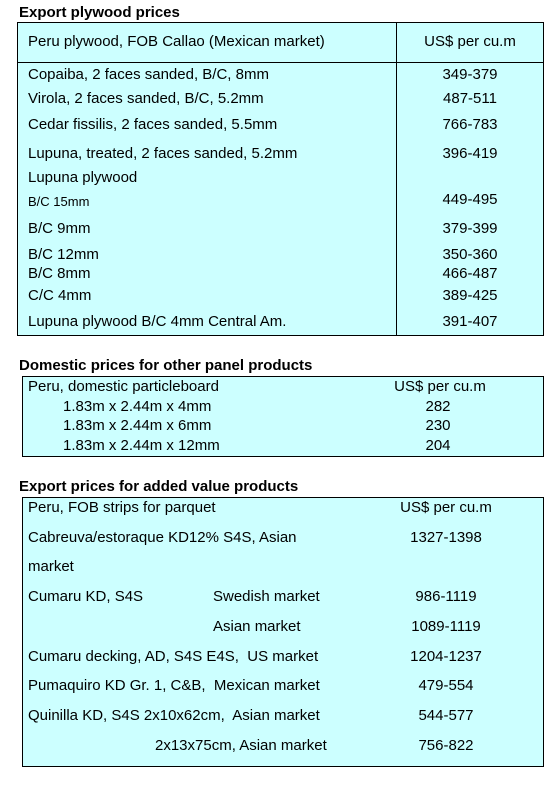 The height and width of the screenshot is (785, 552). I want to click on row-price: 986-1119, so click(446, 596).